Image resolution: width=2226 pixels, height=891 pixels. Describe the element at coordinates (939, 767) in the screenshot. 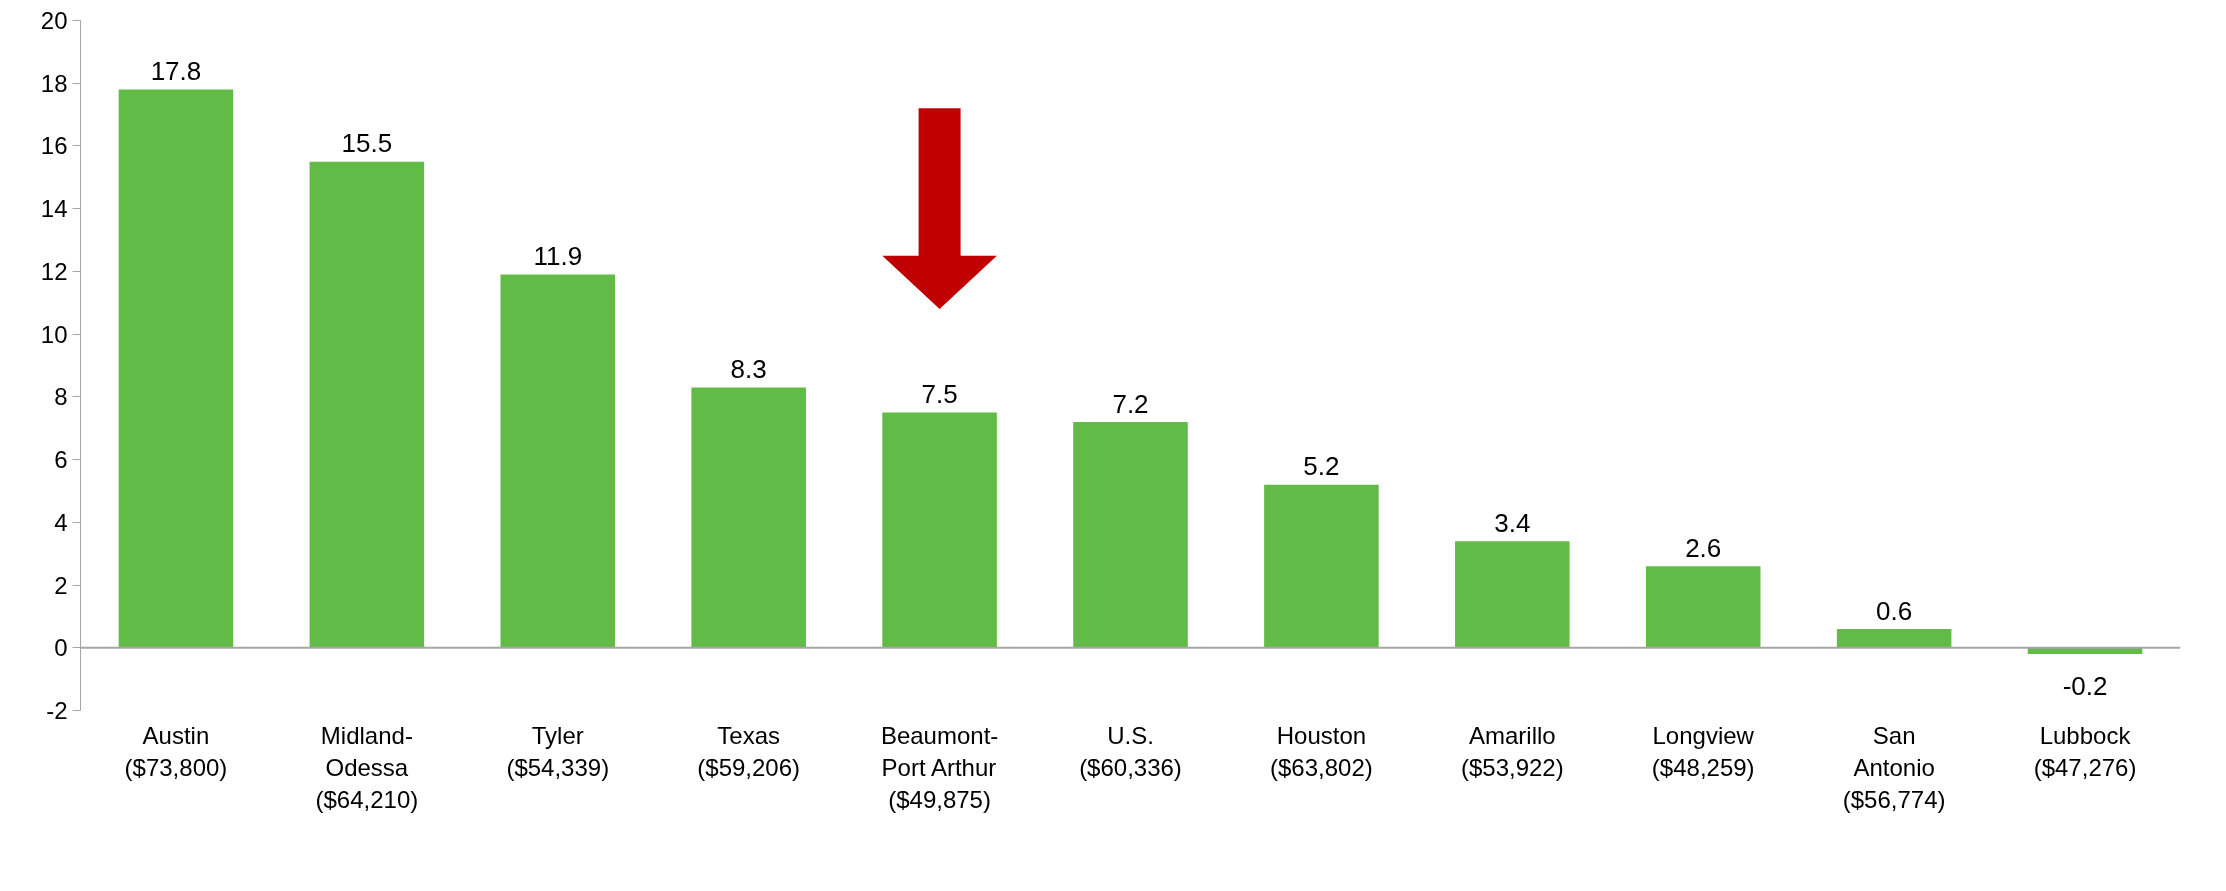

I see `x-tick-label: Beaumont- Port Arthur ($49,875)` at that location.